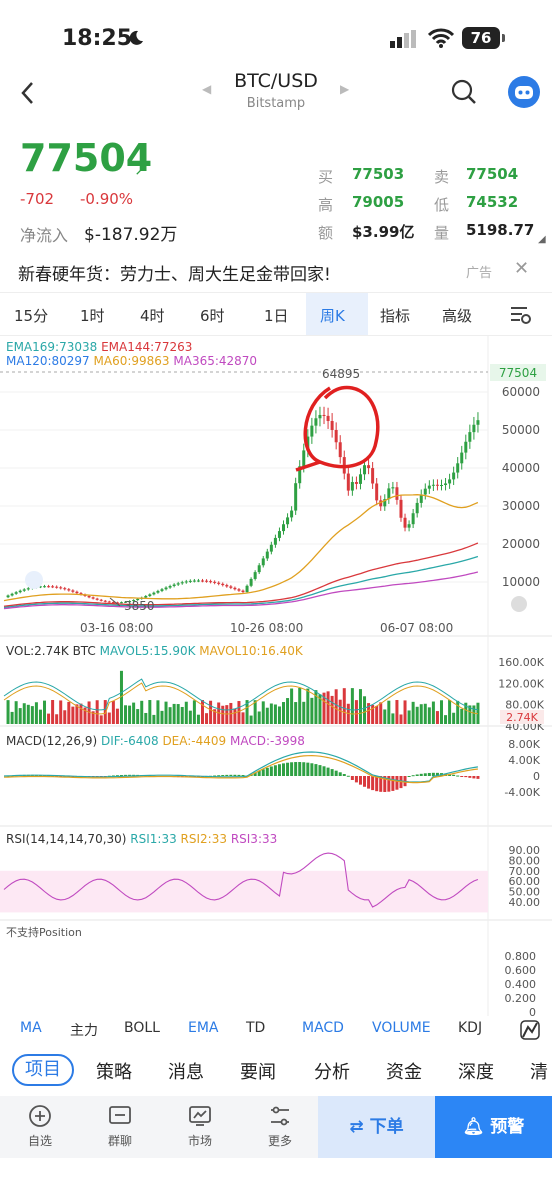 The image size is (552, 1200). I want to click on chart-settings-icon, so click(521, 315).